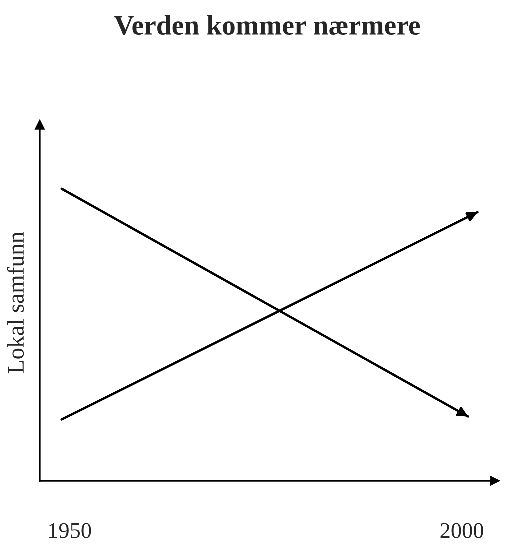 The height and width of the screenshot is (553, 528). Describe the element at coordinates (15, 303) in the screenshot. I see `y-axis-title: Lokal samfunn` at that location.